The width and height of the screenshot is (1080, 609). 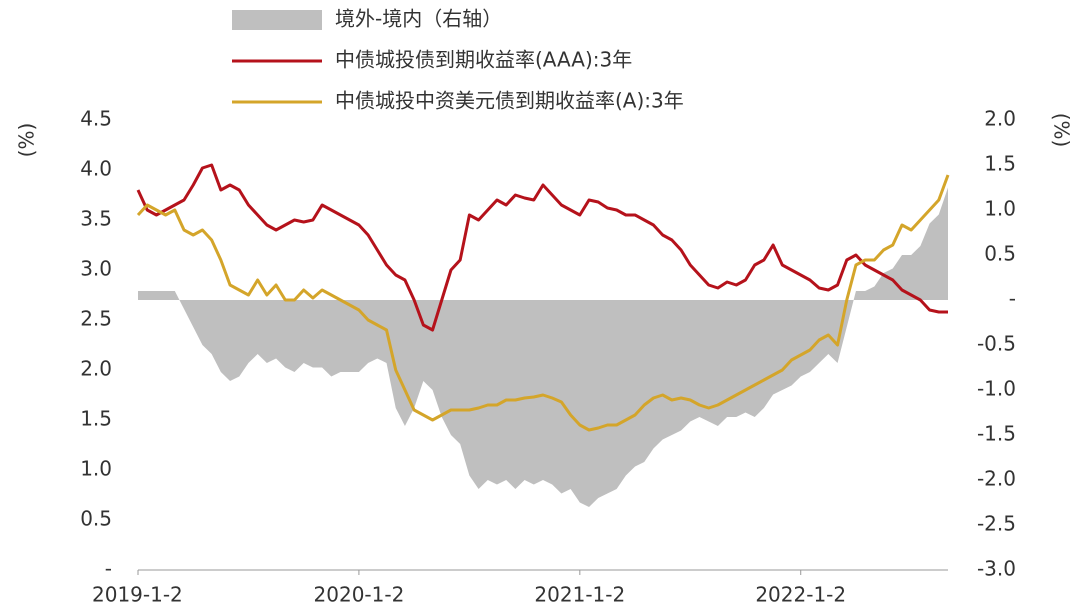 What do you see at coordinates (96, 369) in the screenshot?
I see `y-tick-label: 2.0` at bounding box center [96, 369].